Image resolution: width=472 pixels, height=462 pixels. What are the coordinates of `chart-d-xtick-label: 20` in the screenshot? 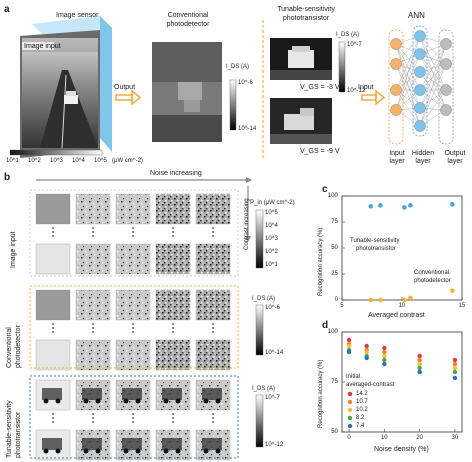 It's located at (419, 438).